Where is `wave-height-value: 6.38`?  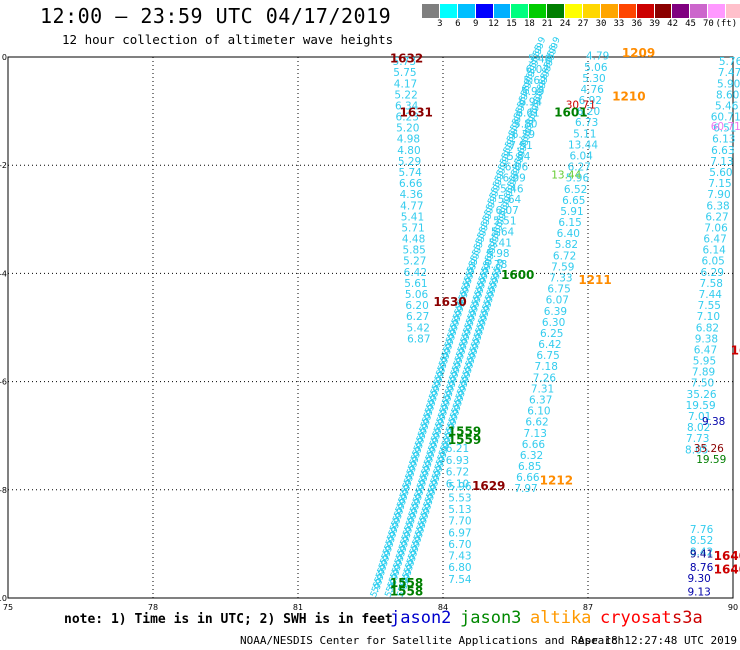
wave-height-value: 6.38 is located at coordinates (717, 206).